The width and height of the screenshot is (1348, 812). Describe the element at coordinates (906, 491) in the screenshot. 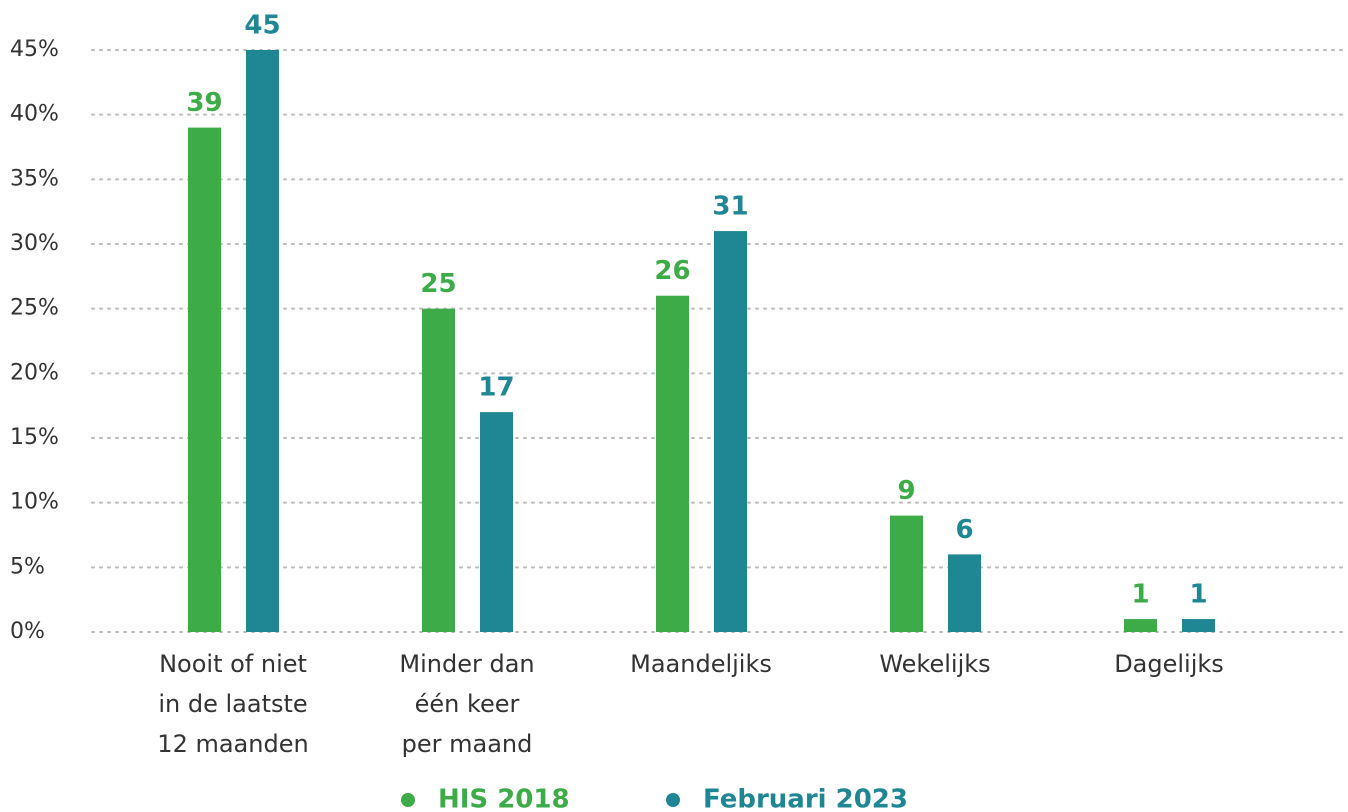

I see `value-label: 9` at that location.